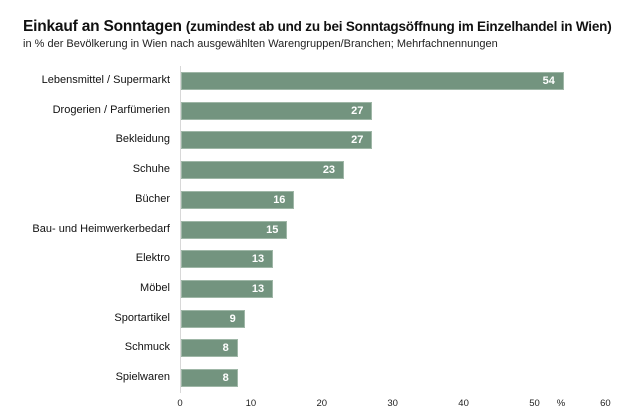 The width and height of the screenshot is (640, 419). Describe the element at coordinates (234, 229) in the screenshot. I see `bar: 15` at that location.